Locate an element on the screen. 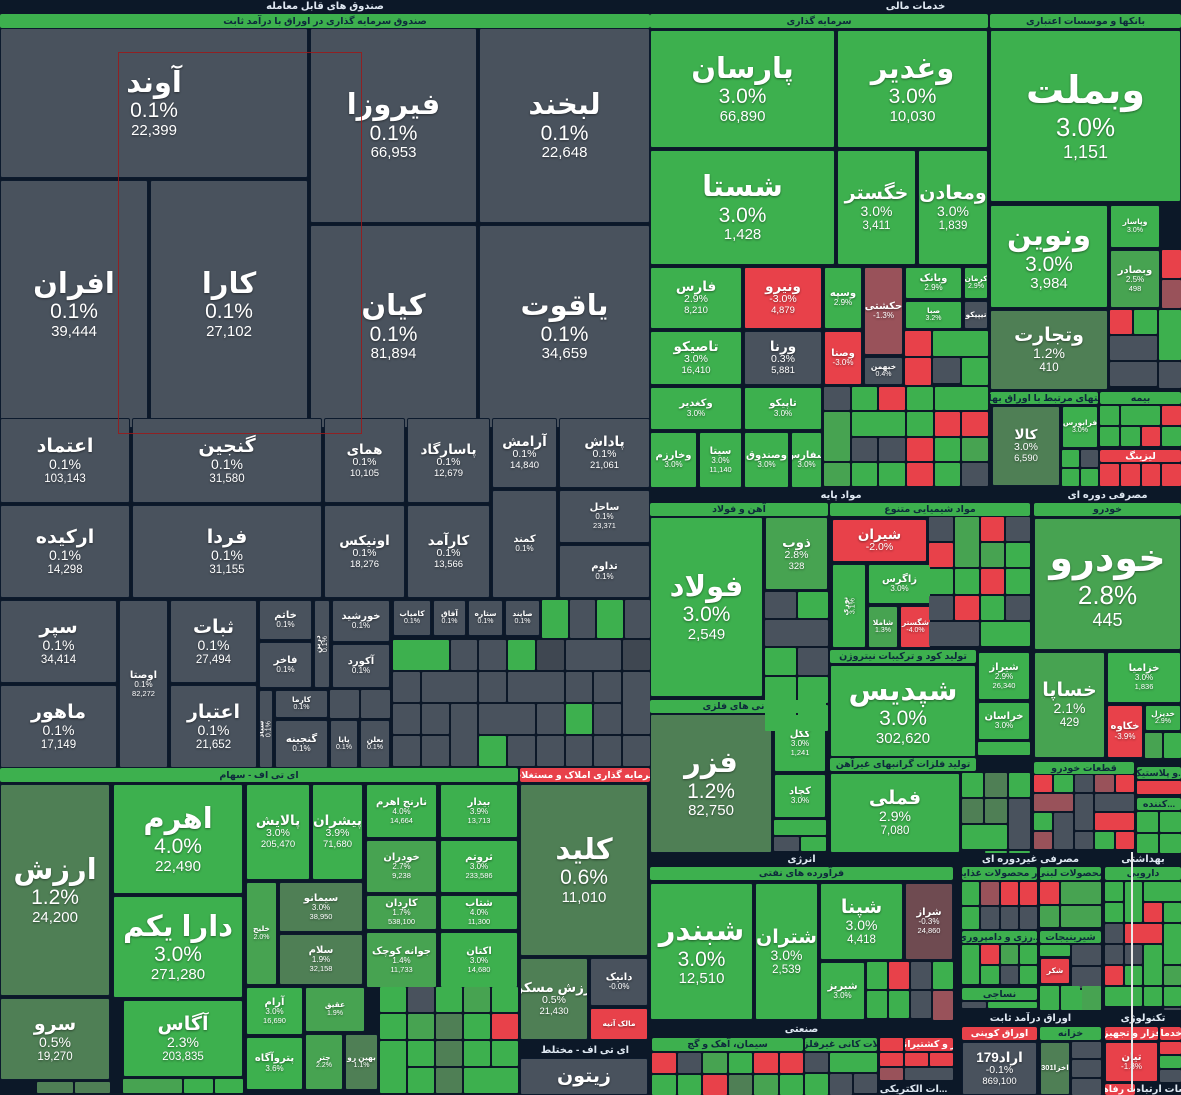  treemap-tile: شراز -0.3% 24,860 is located at coordinates (929, 921).